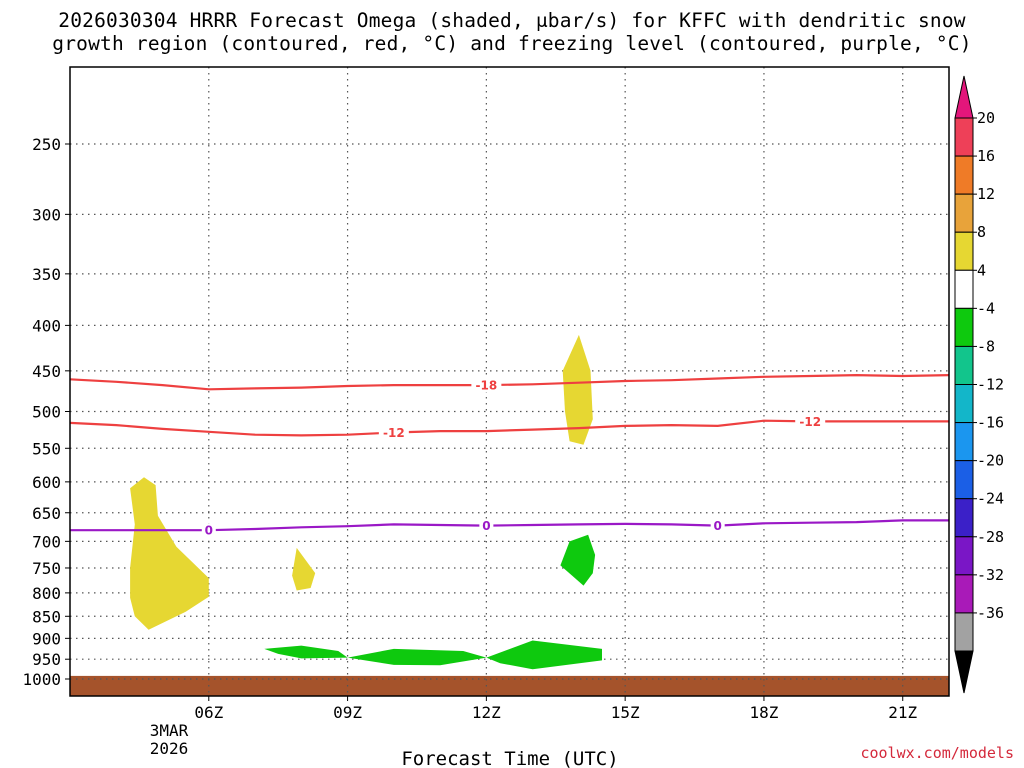 This screenshot has height=768, width=1024. I want to click on y-tick-label: 850, so click(46, 616).